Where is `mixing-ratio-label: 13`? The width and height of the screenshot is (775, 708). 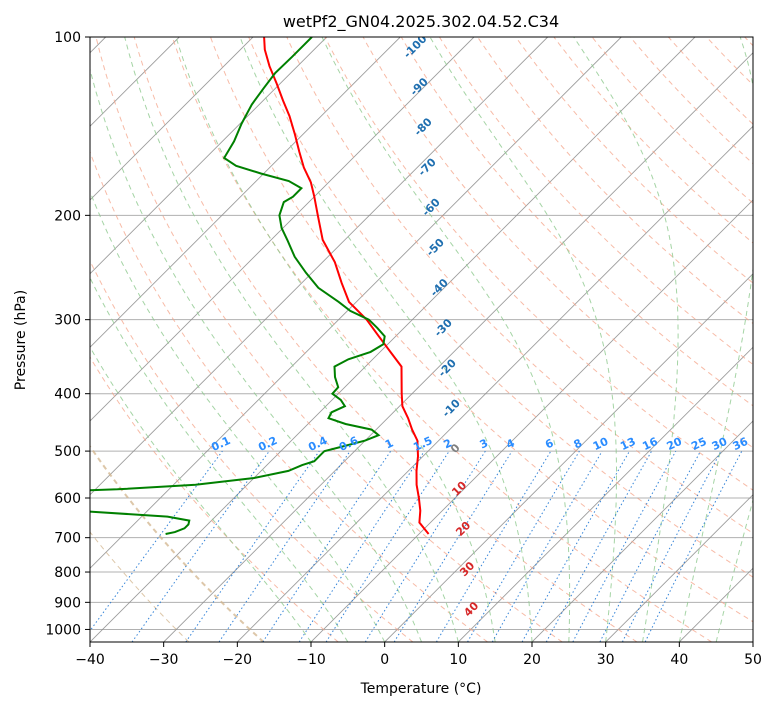 mixing-ratio-label: 13 is located at coordinates (627, 444).